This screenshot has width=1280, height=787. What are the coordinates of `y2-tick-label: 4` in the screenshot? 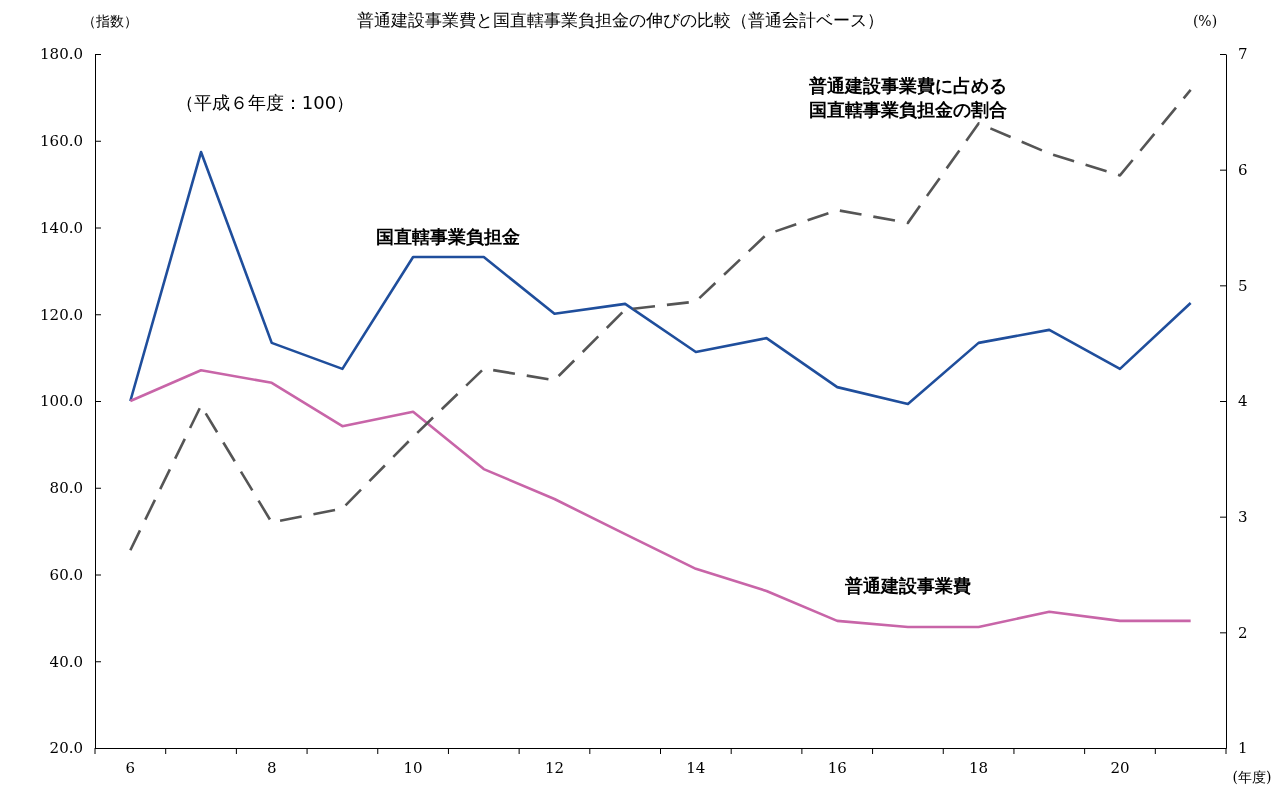 It's located at (1243, 401).